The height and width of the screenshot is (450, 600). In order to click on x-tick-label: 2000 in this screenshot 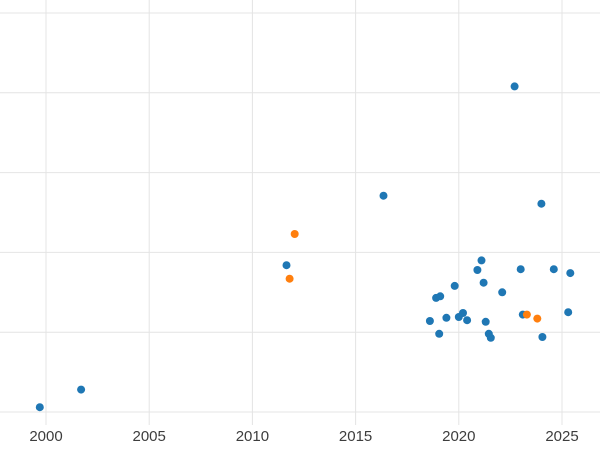, I will do `click(45, 436)`.